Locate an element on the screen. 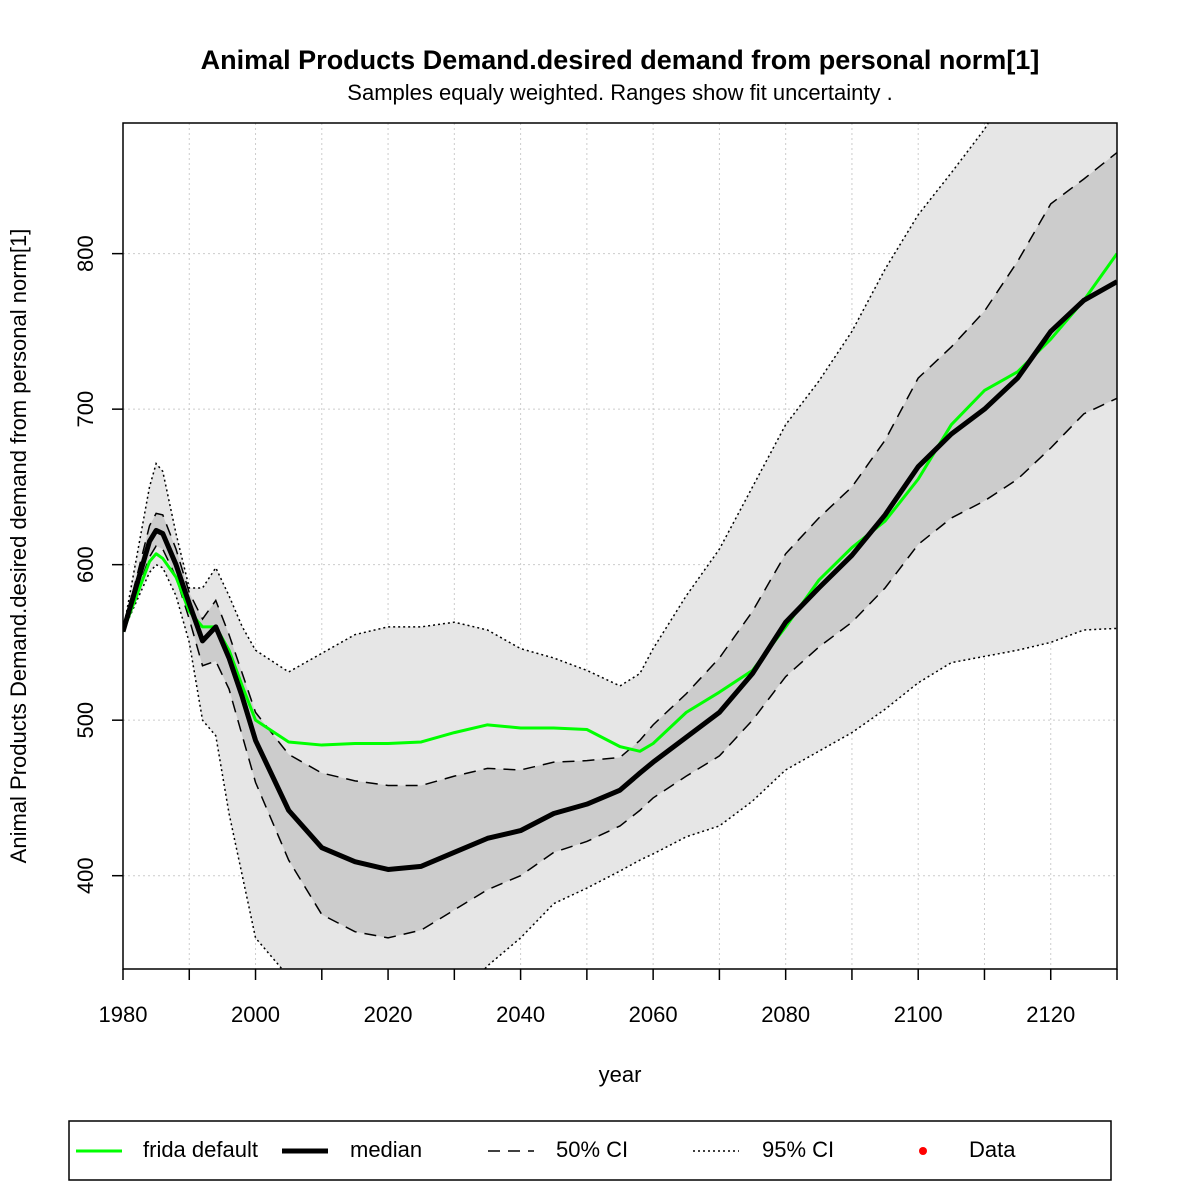 Image resolution: width=1181 pixels, height=1181 pixels. y-tick-label: 500 is located at coordinates (85, 720).